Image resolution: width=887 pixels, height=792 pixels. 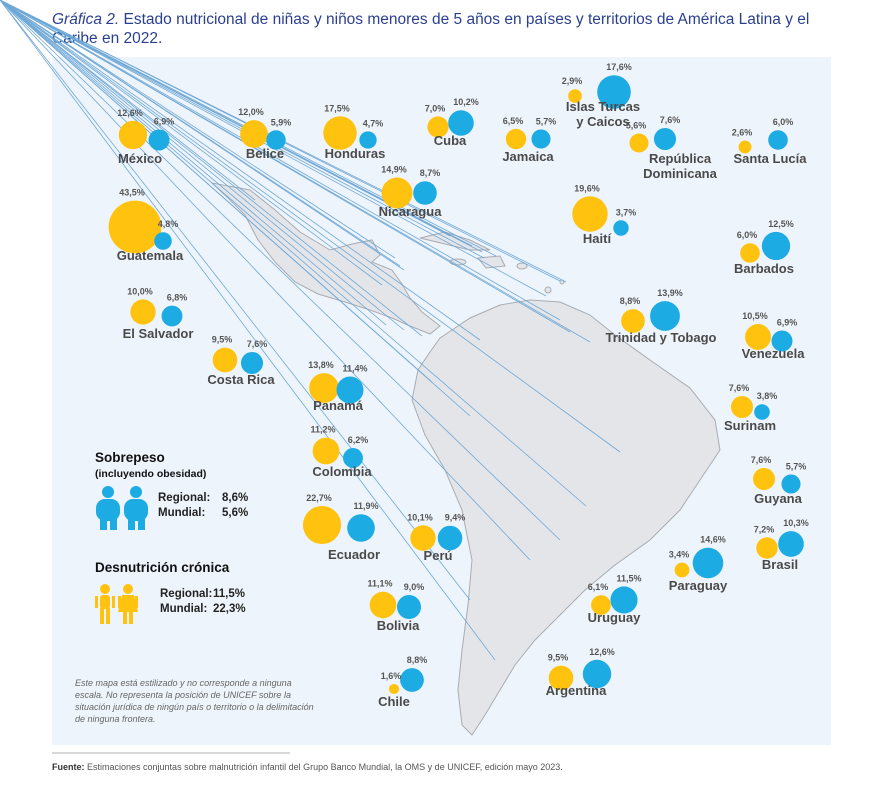 I want to click on stunting-label: 2,9%, so click(x=572, y=81).